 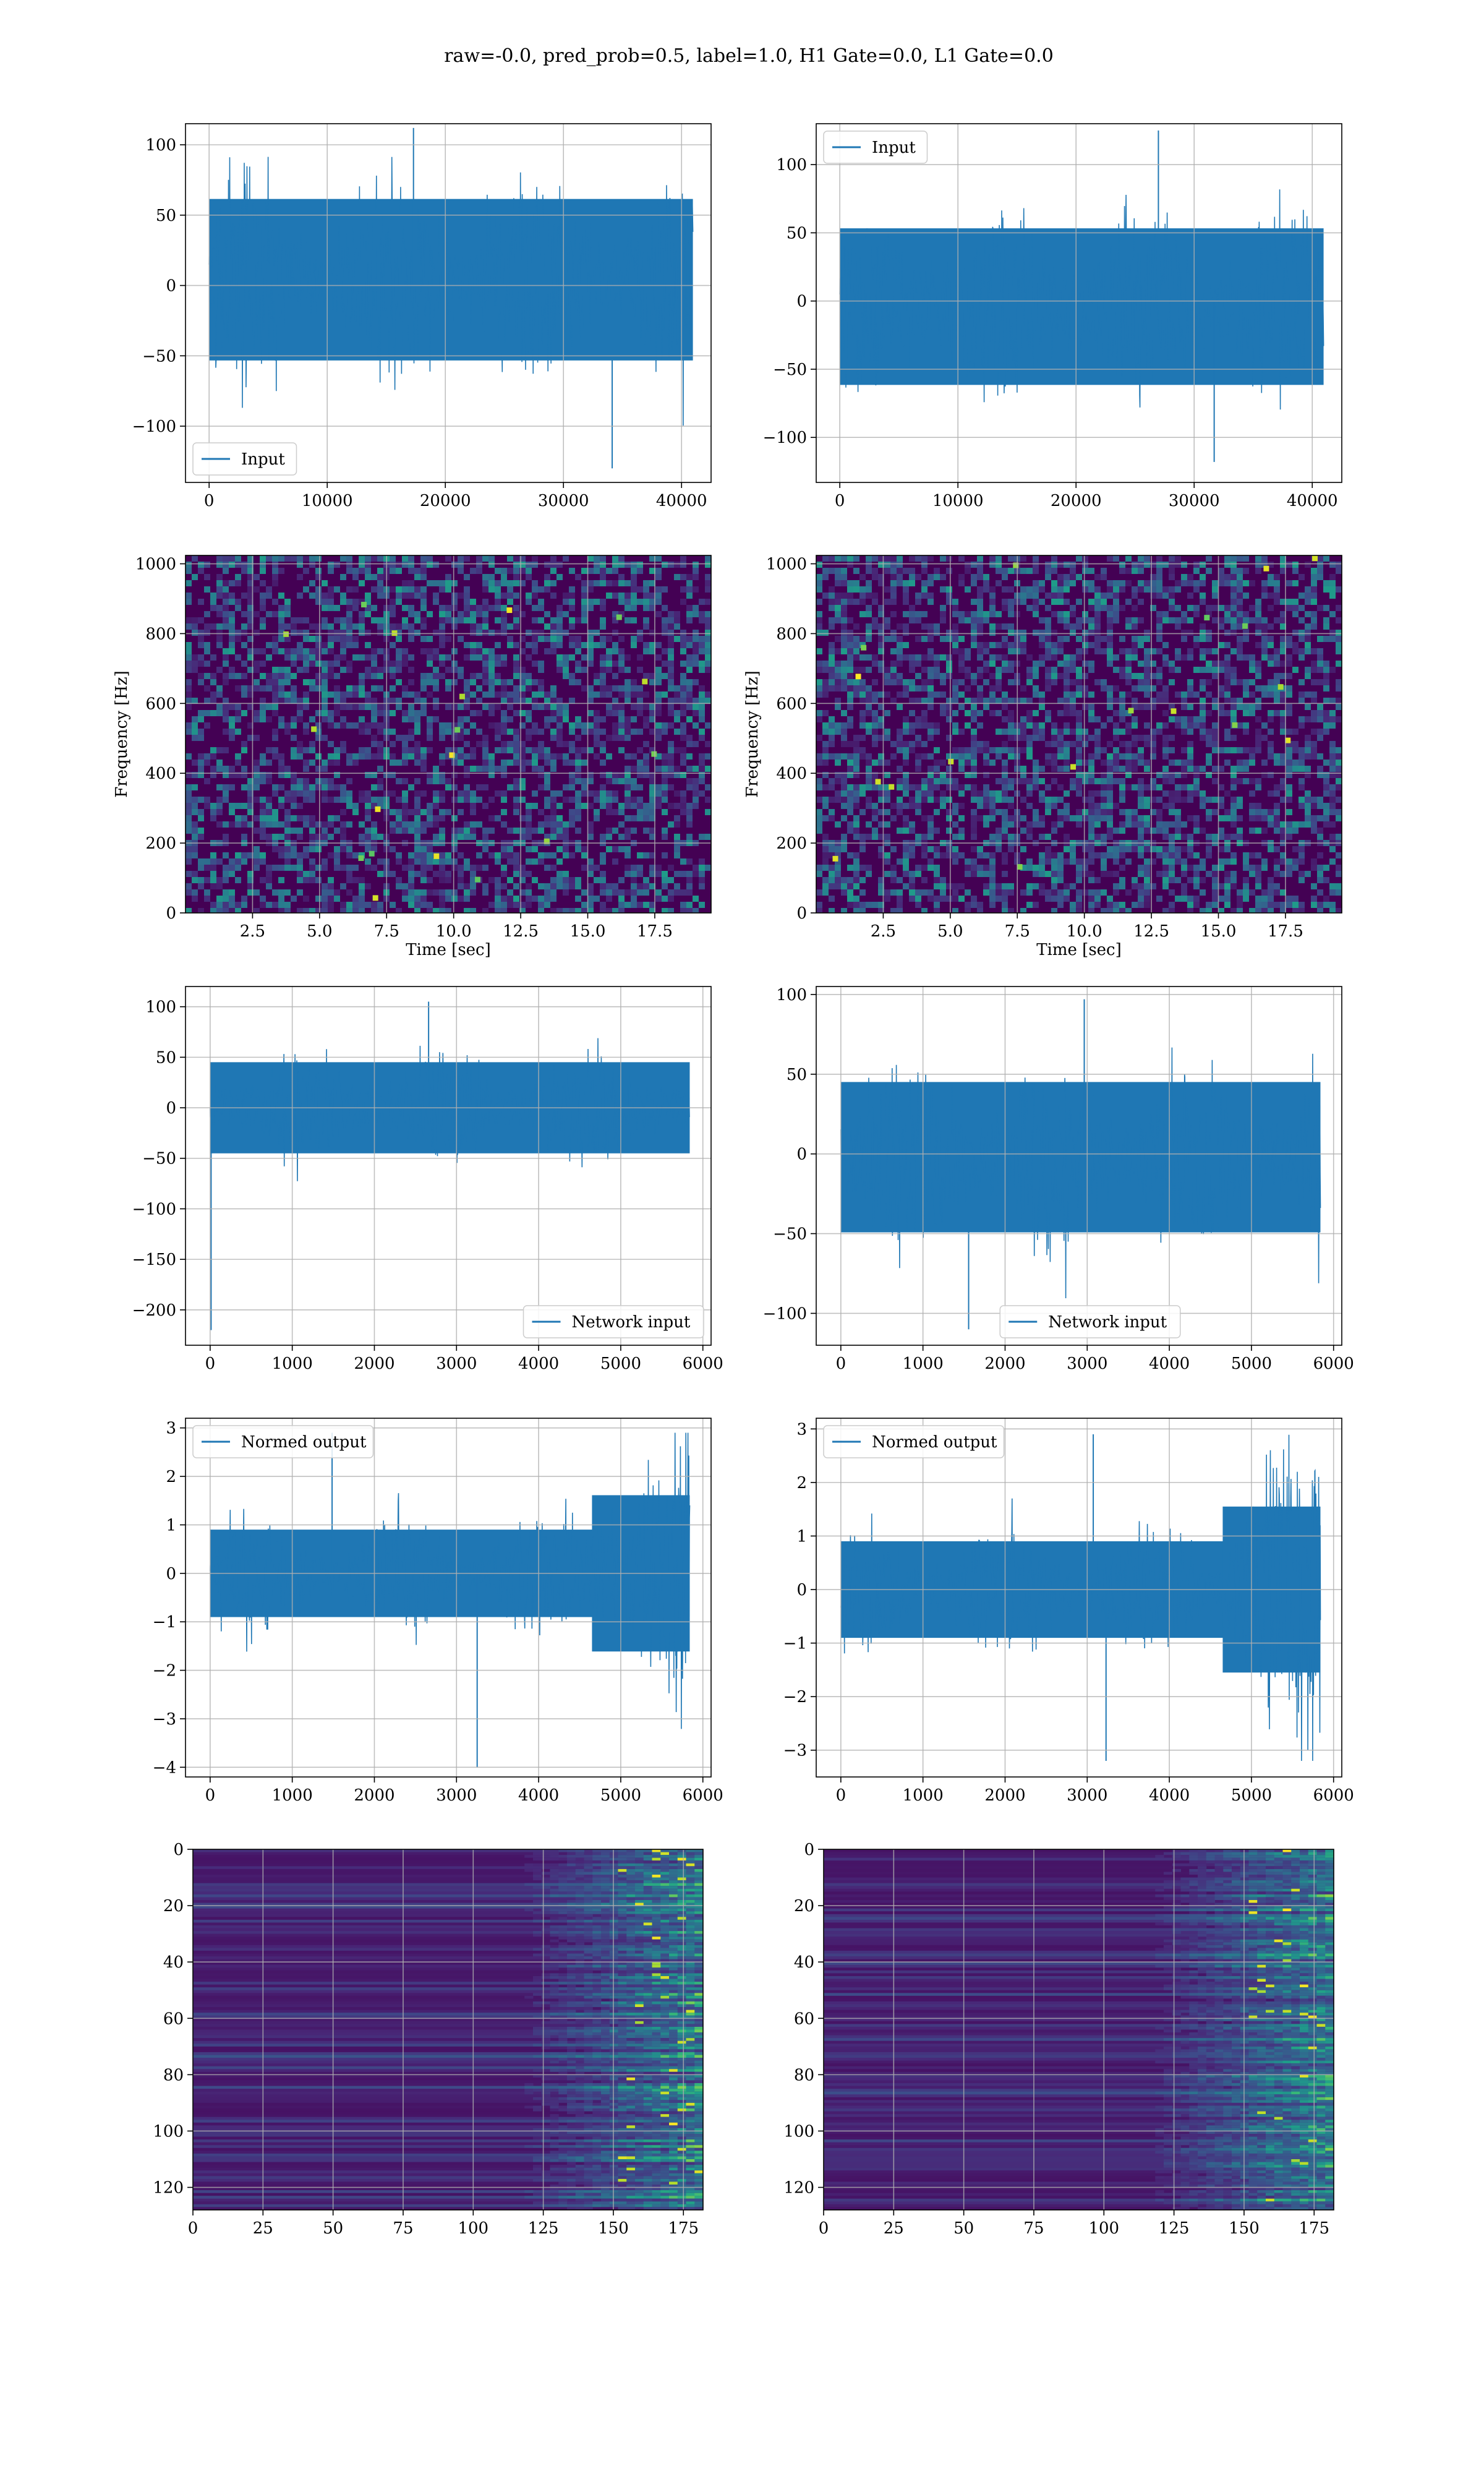 I want to click on plot-area, so click(x=1079, y=734).